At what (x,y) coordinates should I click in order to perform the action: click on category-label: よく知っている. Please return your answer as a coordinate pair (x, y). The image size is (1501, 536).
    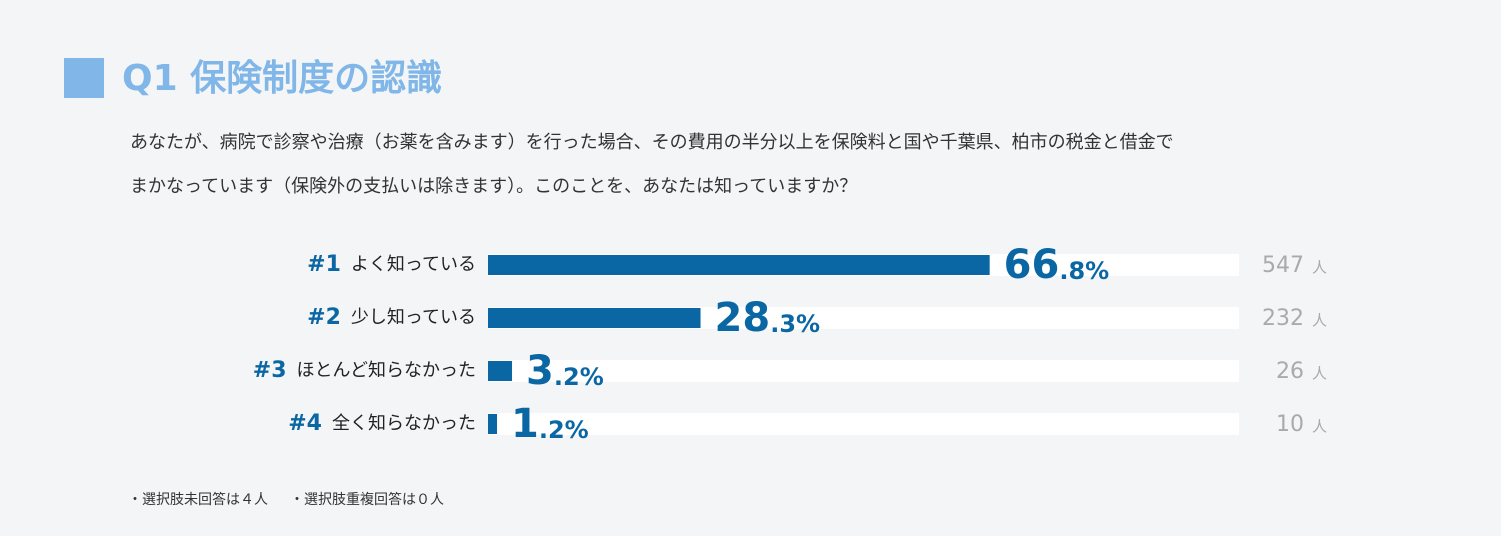
    Looking at the image, I should click on (413, 264).